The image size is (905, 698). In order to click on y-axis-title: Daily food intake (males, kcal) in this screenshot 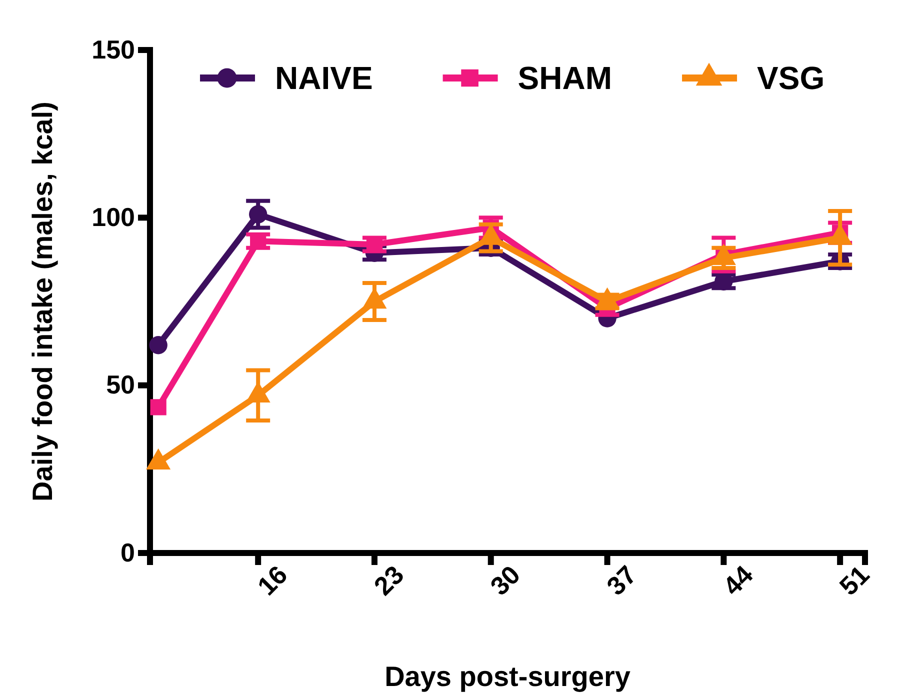, I will do `click(42, 302)`.